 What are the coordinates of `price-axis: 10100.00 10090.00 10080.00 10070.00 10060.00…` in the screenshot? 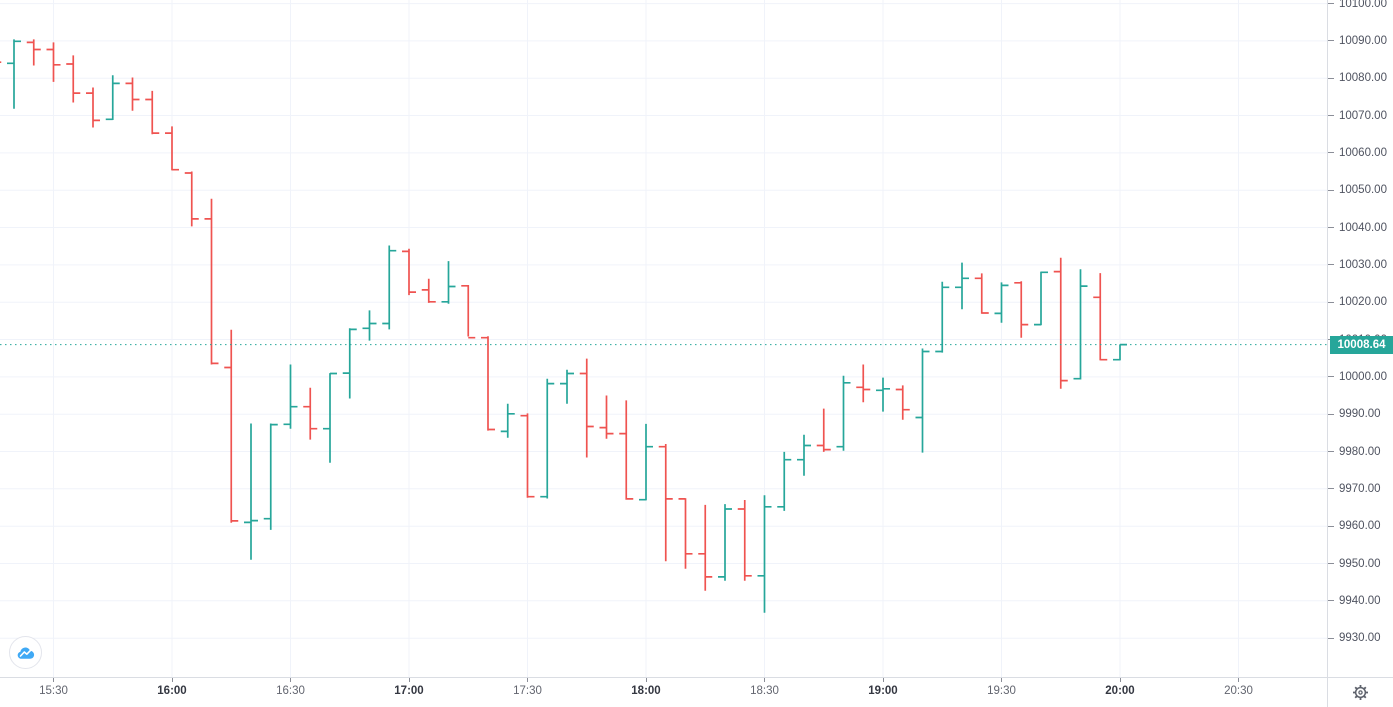 It's located at (1360, 338).